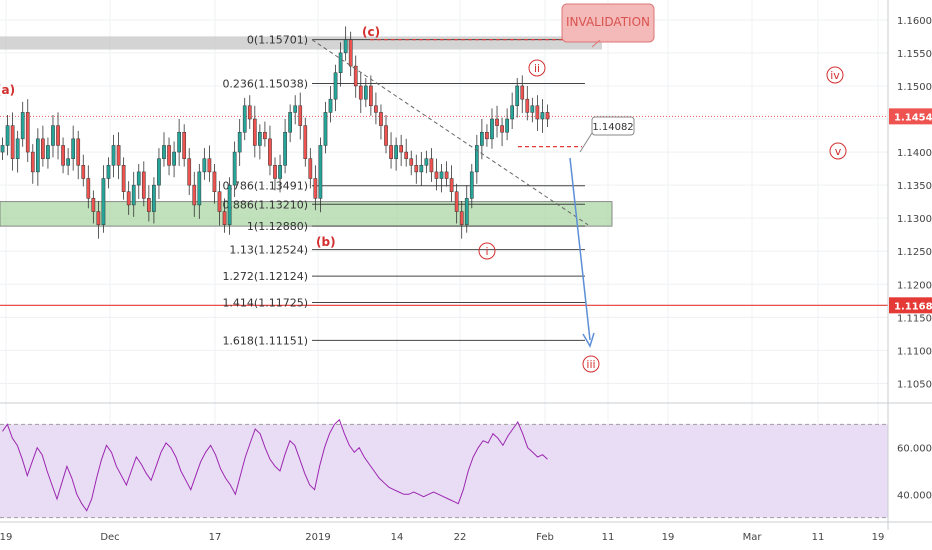  I want to click on price-tick-label: 1.15000, so click(914, 87).